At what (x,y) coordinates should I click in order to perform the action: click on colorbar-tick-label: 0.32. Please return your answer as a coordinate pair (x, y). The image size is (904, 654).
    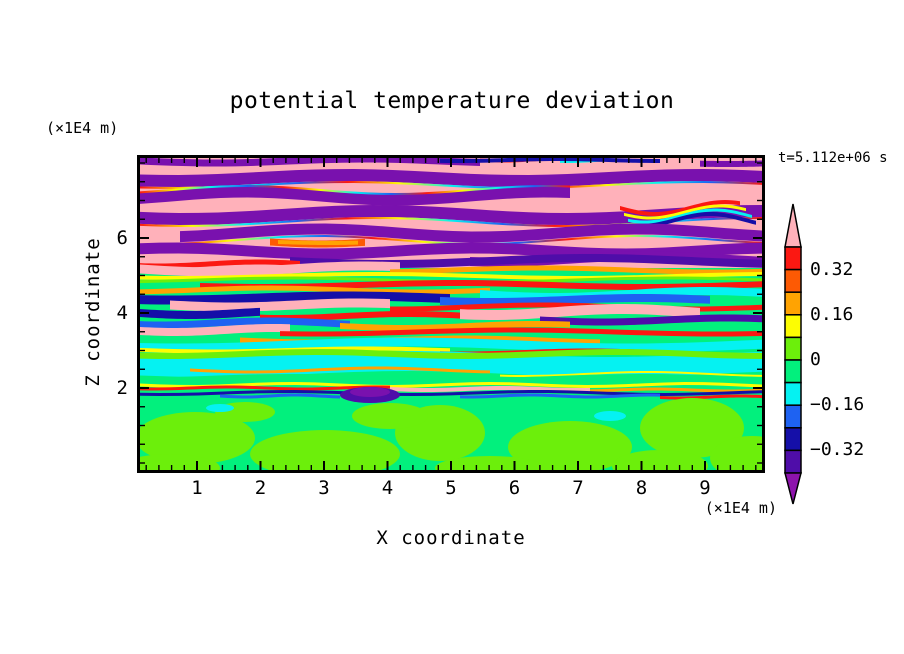
    Looking at the image, I should click on (832, 269).